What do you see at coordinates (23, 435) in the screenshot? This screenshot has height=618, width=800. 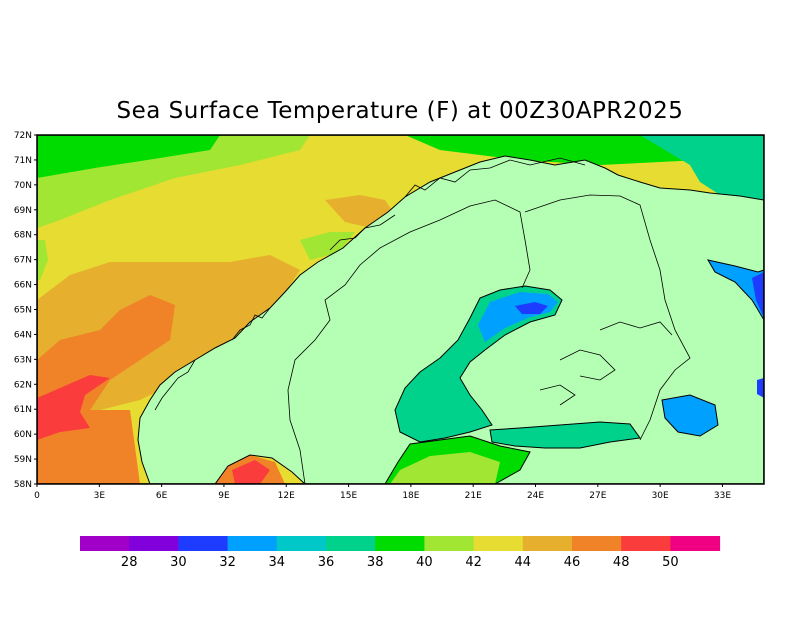 I see `lat-tick-label: 60N` at bounding box center [23, 435].